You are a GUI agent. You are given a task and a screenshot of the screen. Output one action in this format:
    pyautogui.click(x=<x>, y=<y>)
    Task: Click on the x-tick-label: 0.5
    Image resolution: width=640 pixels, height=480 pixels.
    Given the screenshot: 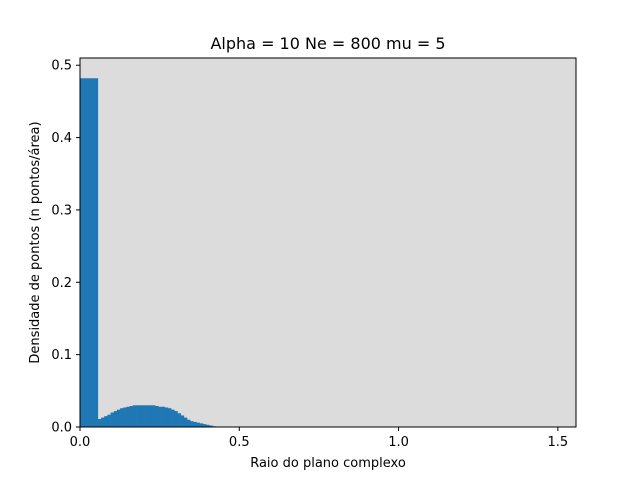 What is the action you would take?
    pyautogui.click(x=239, y=442)
    